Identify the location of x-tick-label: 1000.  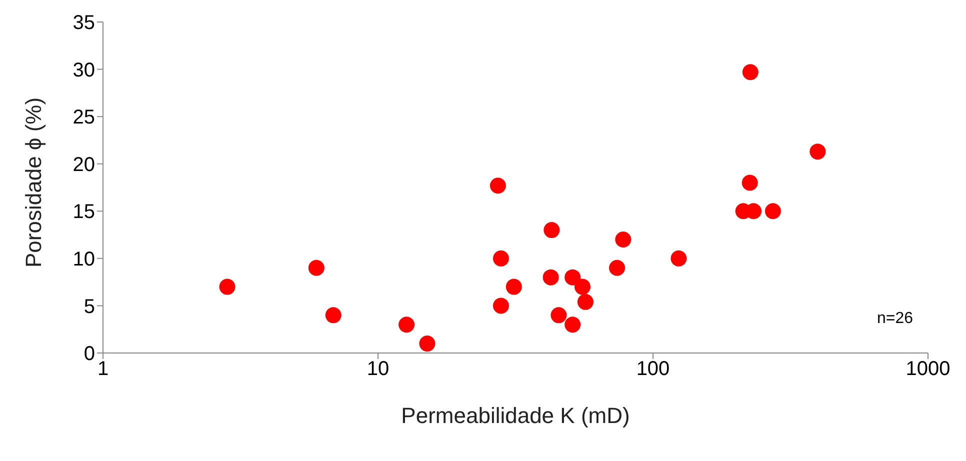
(928, 369).